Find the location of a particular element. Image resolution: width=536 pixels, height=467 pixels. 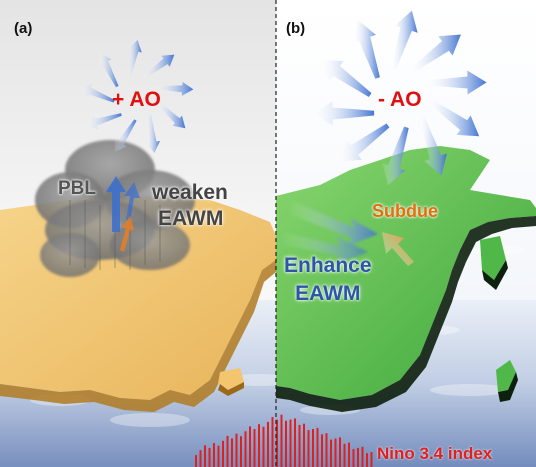

weaken-eawm-label: weaken EAWM is located at coordinates (190, 206).